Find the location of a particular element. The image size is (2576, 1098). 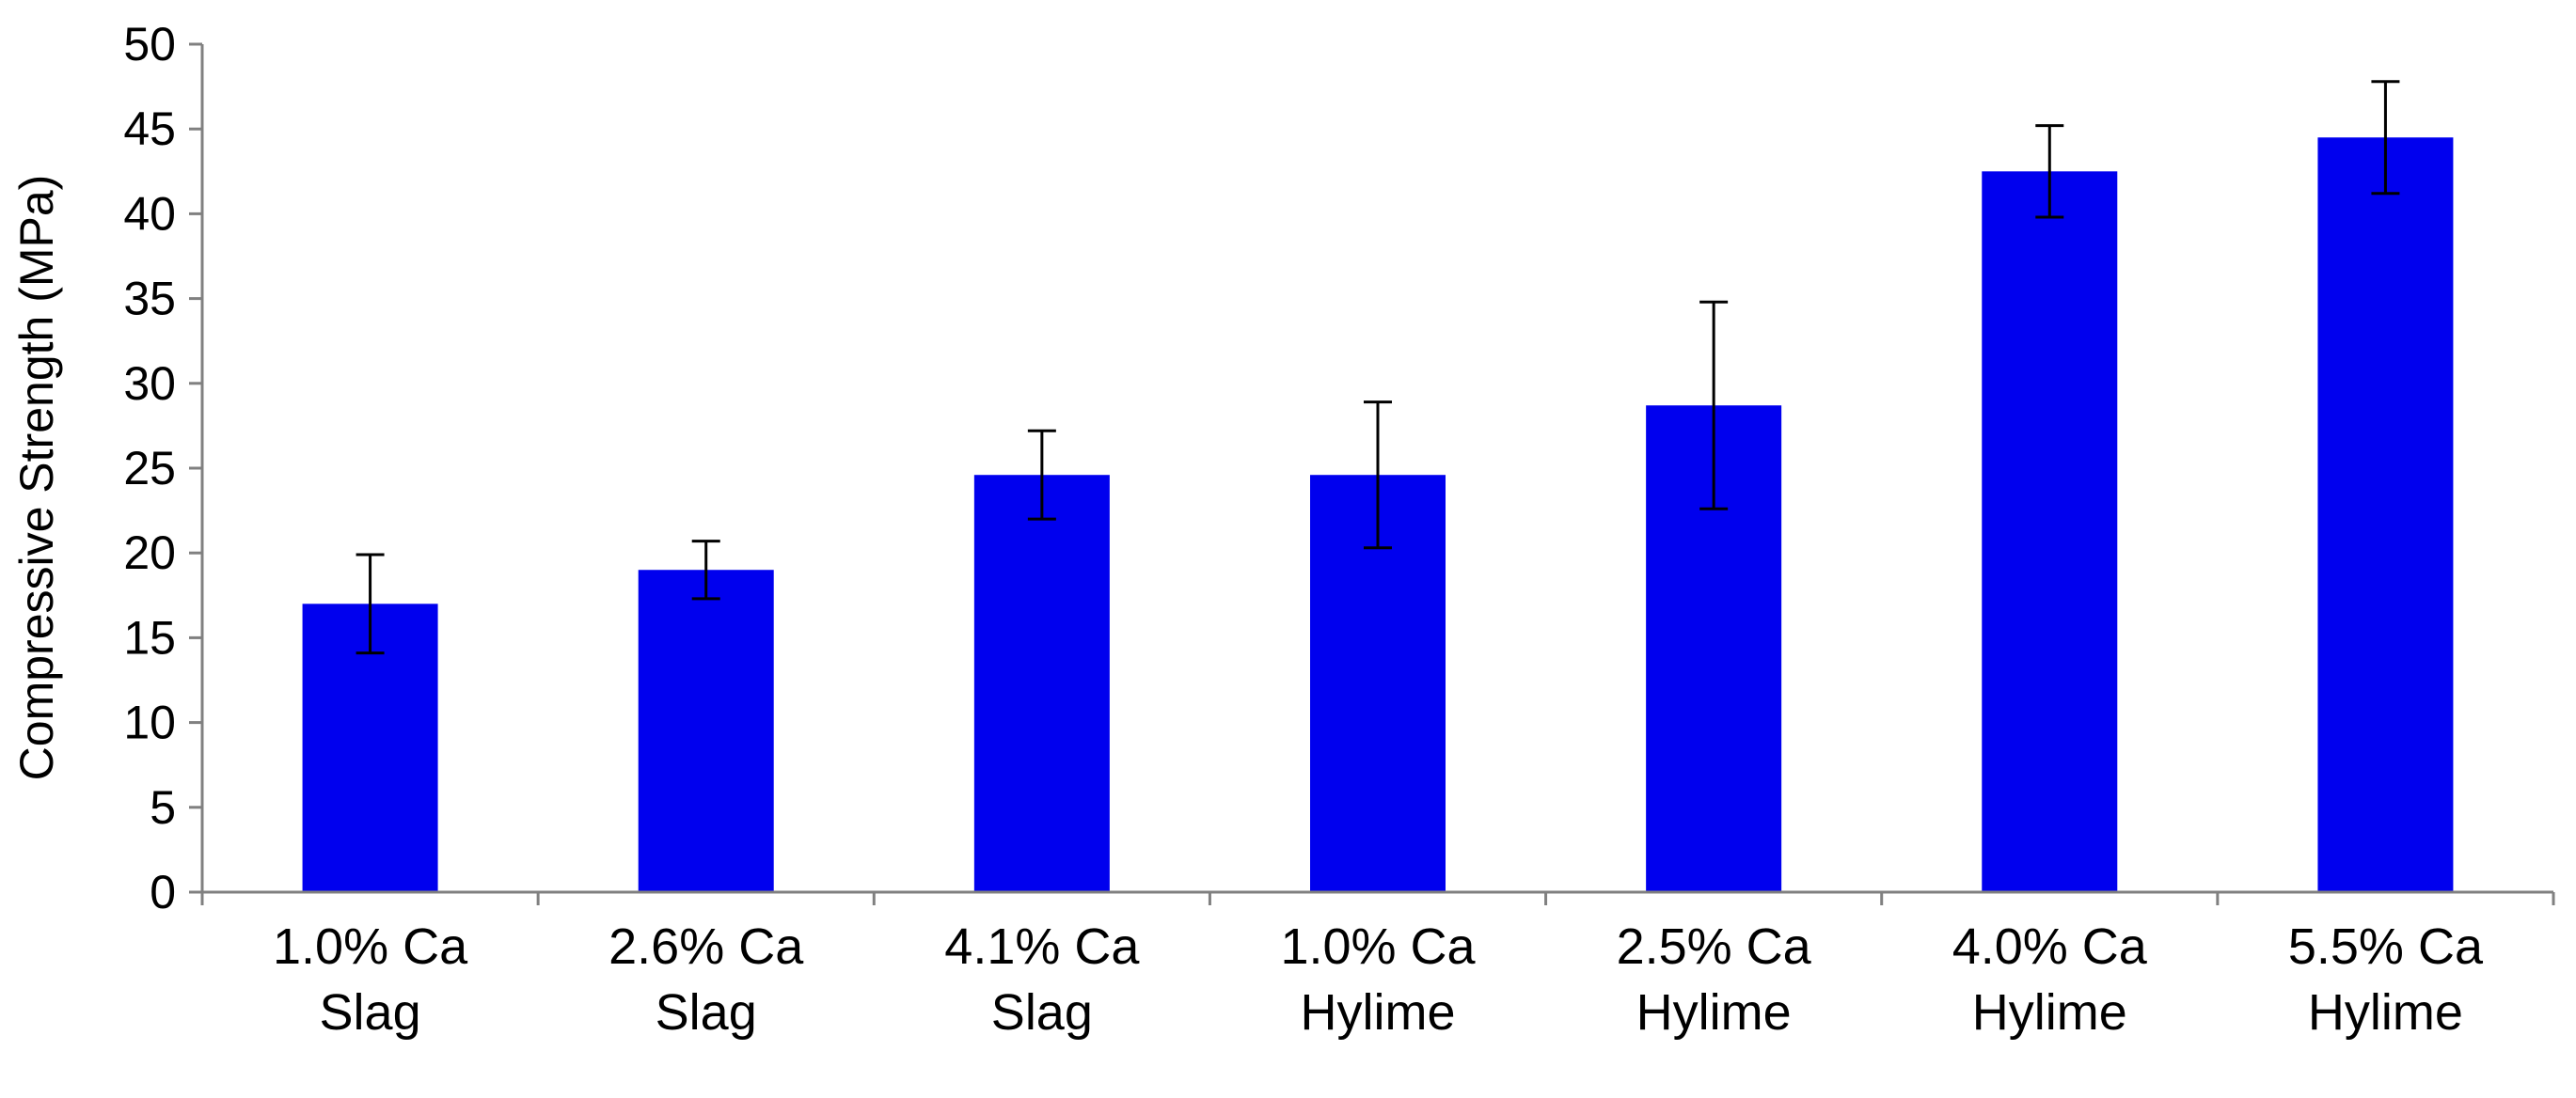

x-tick-label-5: 2.5% Ca Hylime is located at coordinates (1714, 979).